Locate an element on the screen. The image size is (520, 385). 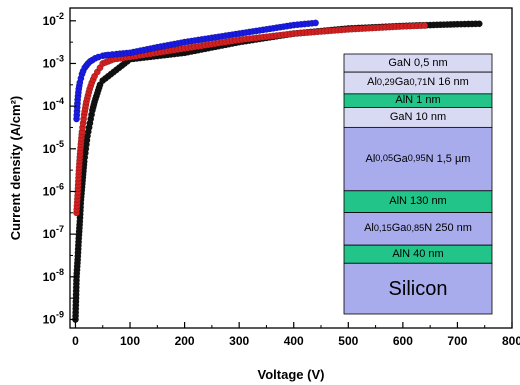
layer-label-box: AlN 130 nm is located at coordinates (418, 201).